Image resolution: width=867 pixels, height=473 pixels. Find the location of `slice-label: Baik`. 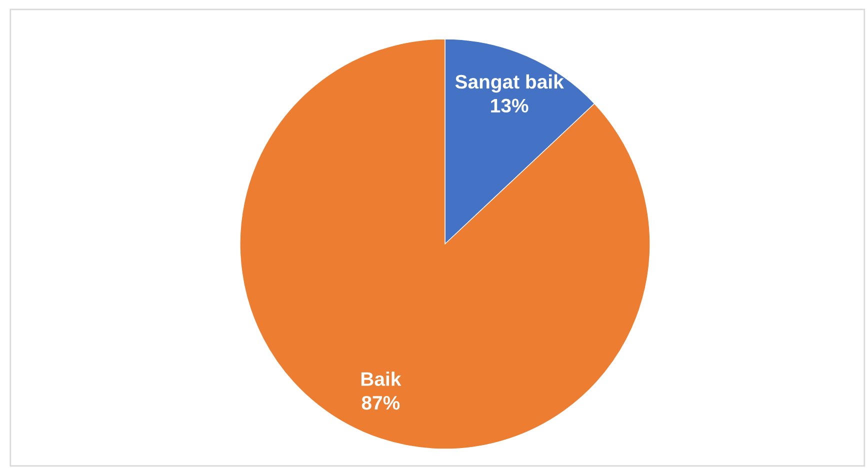

slice-label: Baik is located at coordinates (381, 379).